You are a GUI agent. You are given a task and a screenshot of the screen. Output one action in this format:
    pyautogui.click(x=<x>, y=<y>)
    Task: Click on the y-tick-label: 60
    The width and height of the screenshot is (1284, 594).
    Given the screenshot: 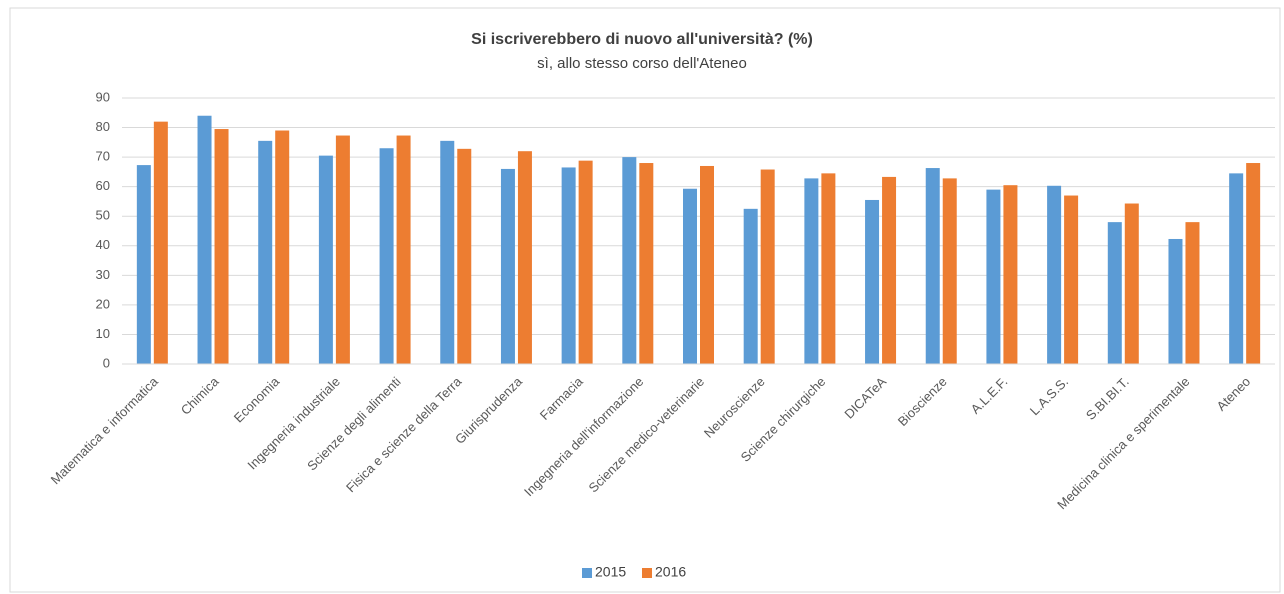 What is the action you would take?
    pyautogui.click(x=103, y=185)
    